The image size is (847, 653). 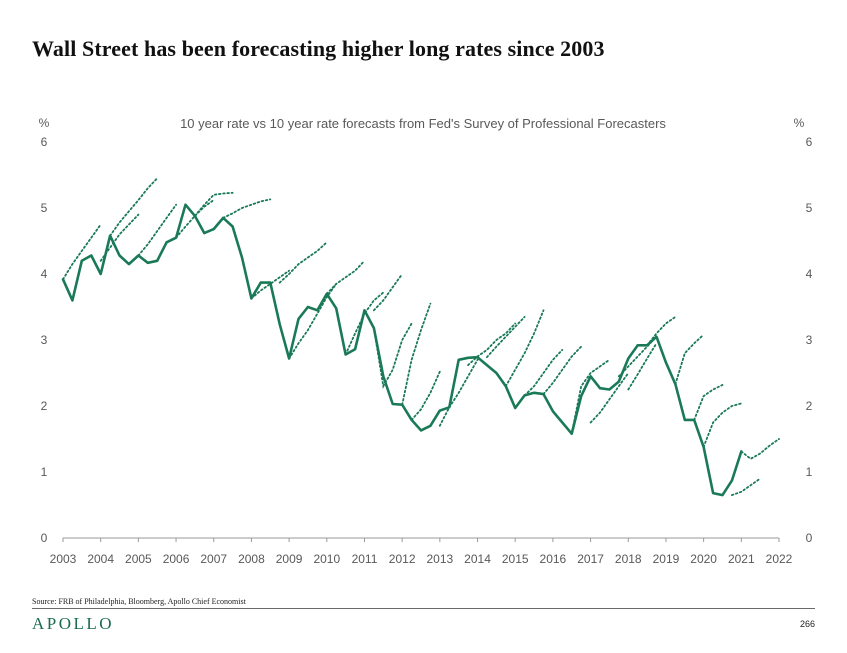 What do you see at coordinates (44, 274) in the screenshot?
I see `y-tick-label-left: 4` at bounding box center [44, 274].